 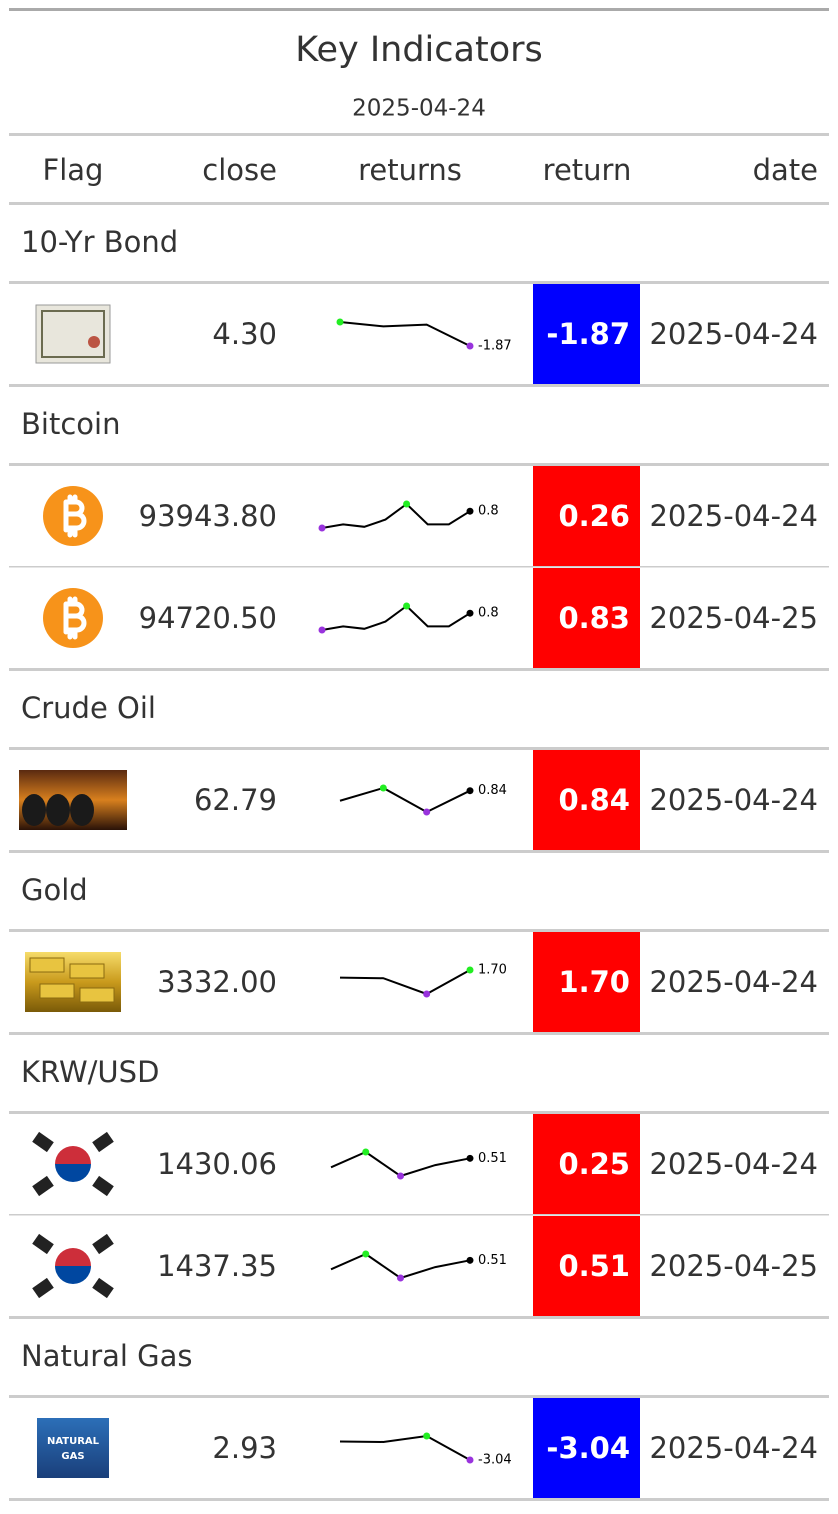 I want to click on return: 0.26, so click(x=594, y=516).